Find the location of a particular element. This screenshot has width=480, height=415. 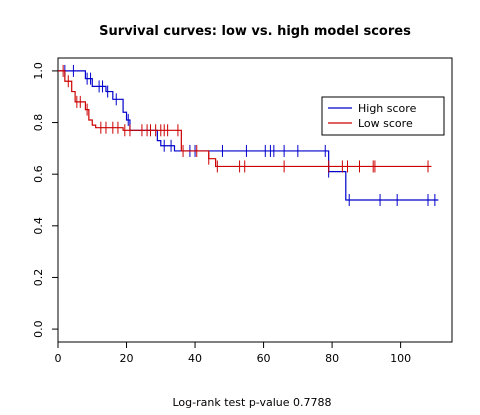

pvalue-footnote: Log-rank test p-value 0.7788 is located at coordinates (251, 402).